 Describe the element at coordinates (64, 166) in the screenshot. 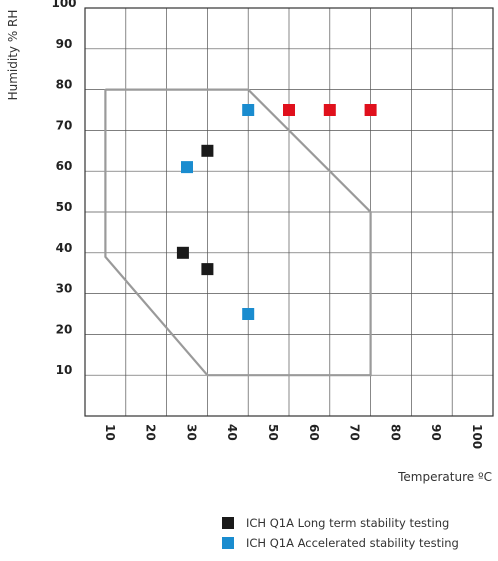

I see `y-tick-label: 60` at that location.